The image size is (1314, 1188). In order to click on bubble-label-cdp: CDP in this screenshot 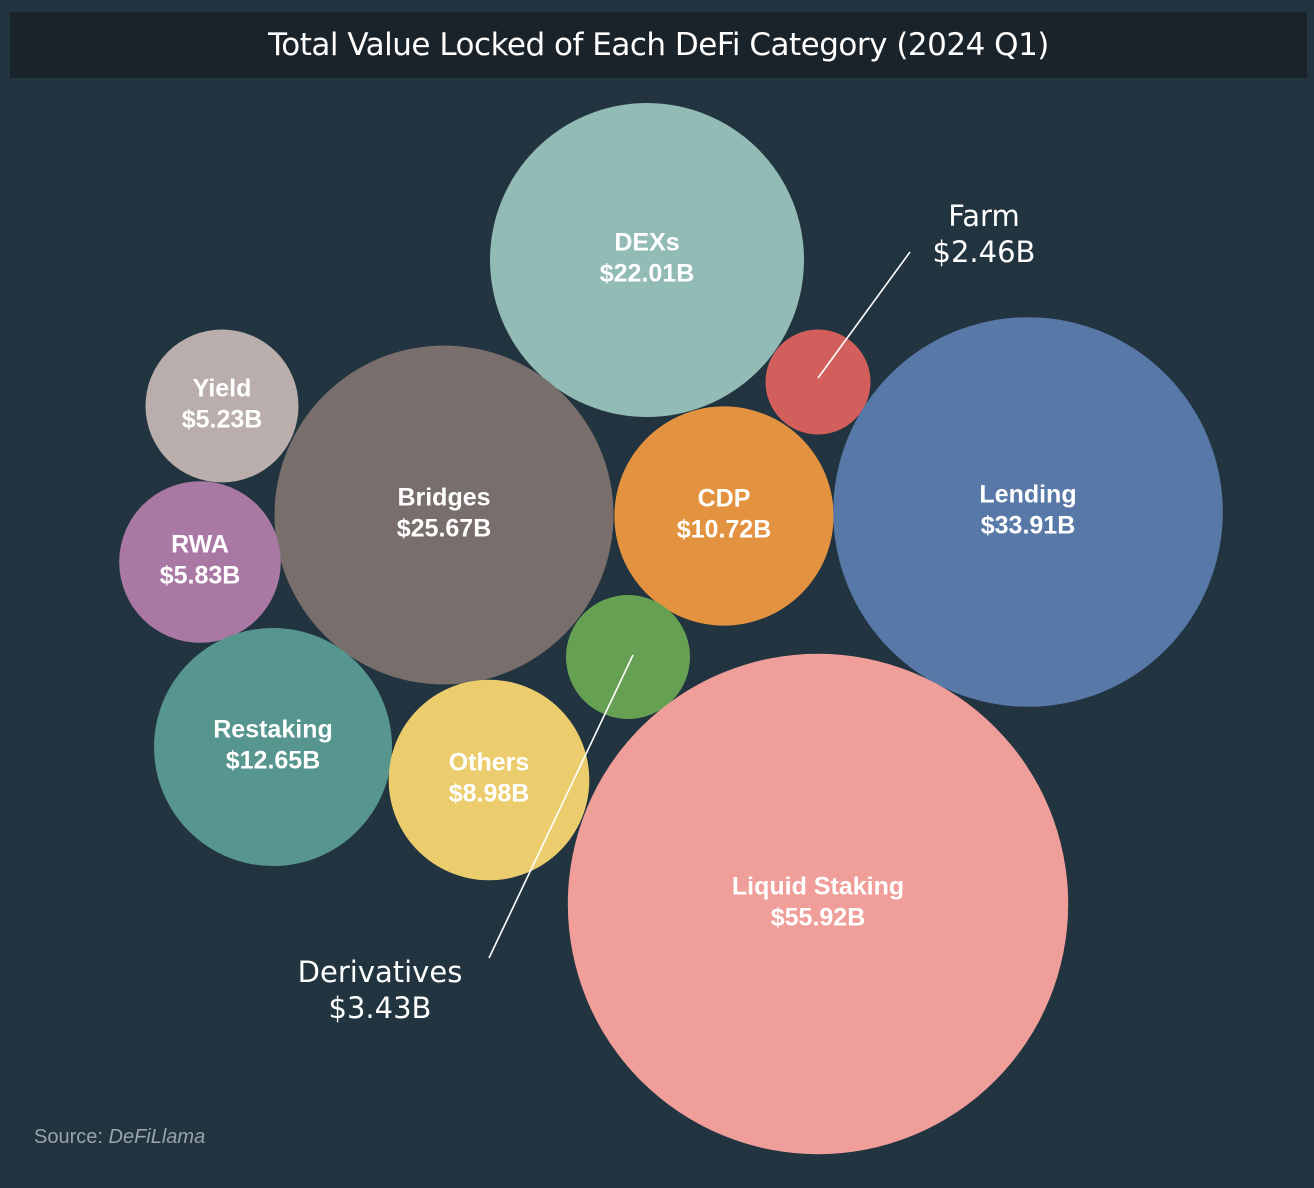, I will do `click(724, 499)`.